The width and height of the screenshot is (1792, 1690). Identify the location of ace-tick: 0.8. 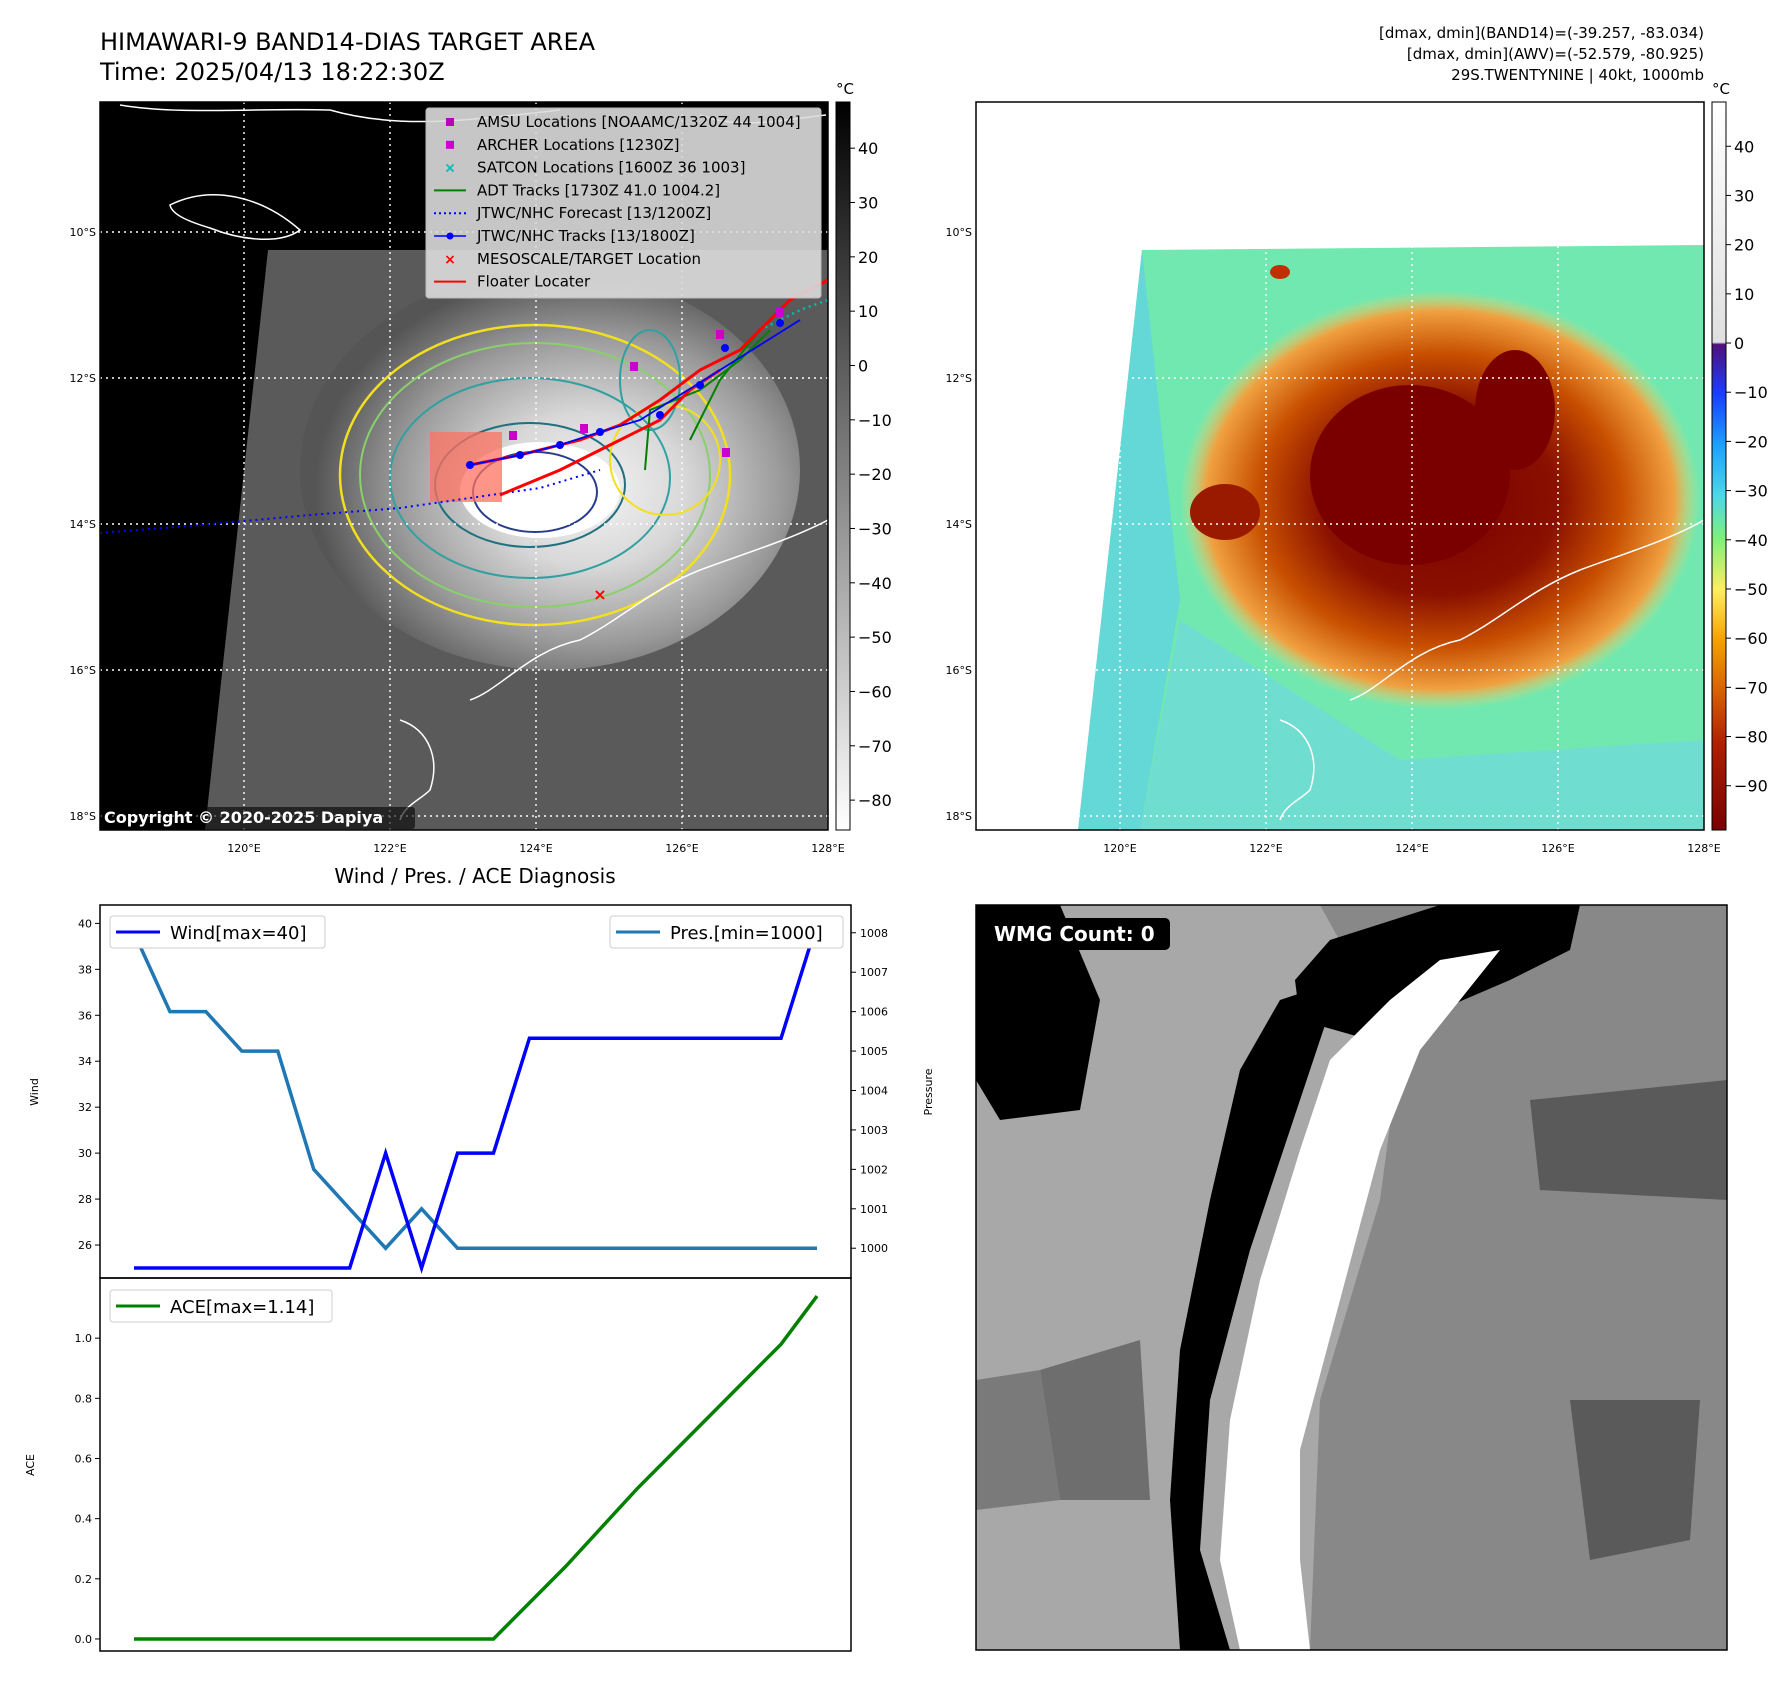
(84, 1398).